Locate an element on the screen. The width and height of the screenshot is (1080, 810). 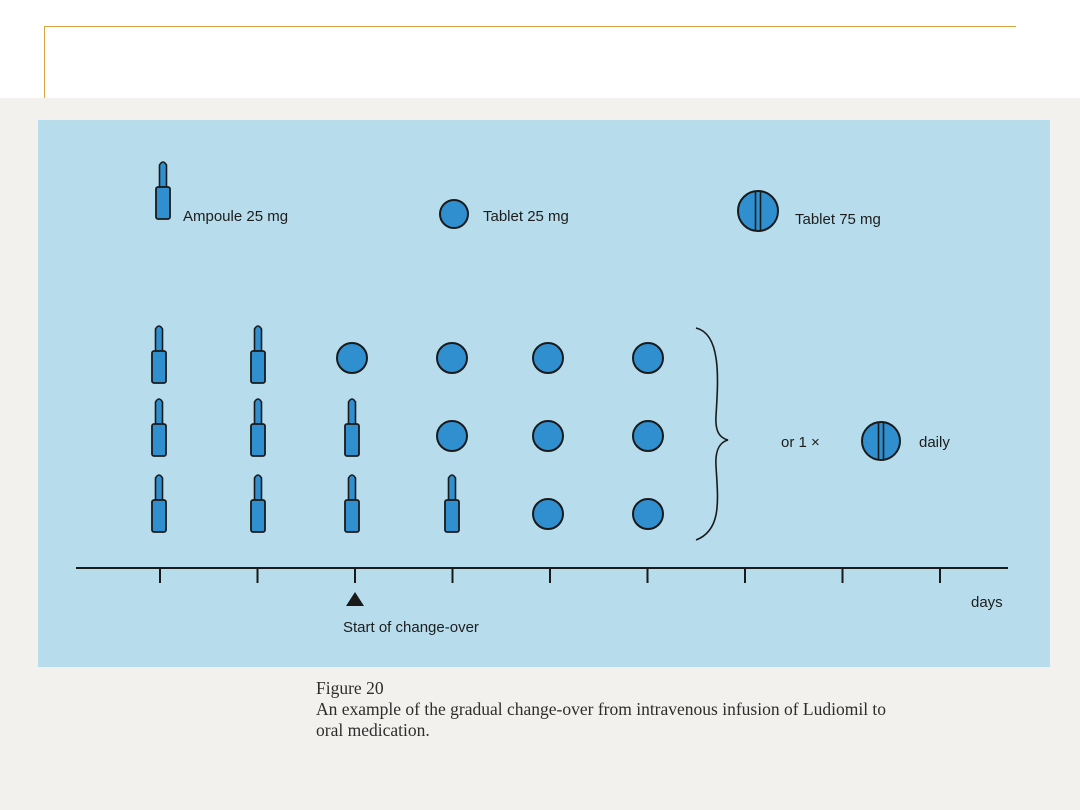
dosage-schedule is located at coordinates (407, 429).